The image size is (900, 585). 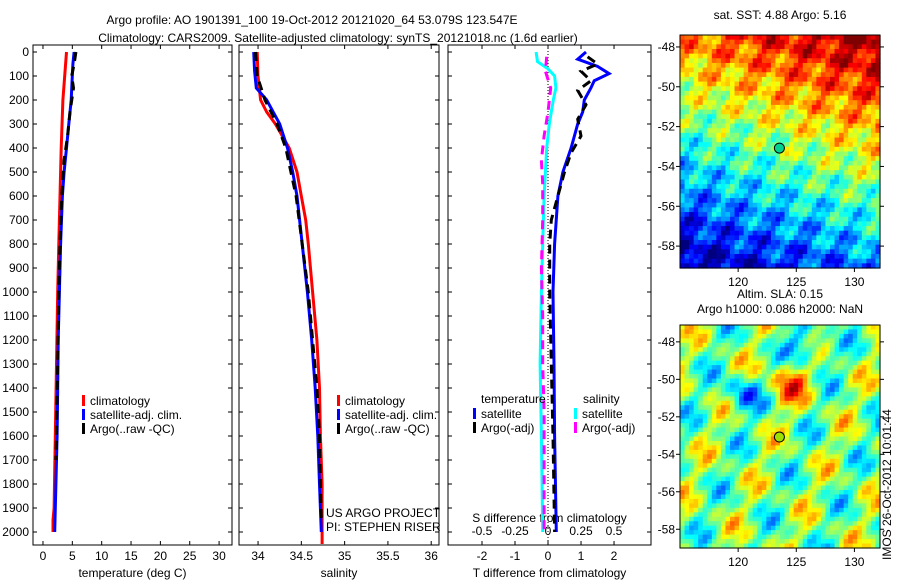 What do you see at coordinates (575, 427) in the screenshot?
I see `legend-swatch` at bounding box center [575, 427].